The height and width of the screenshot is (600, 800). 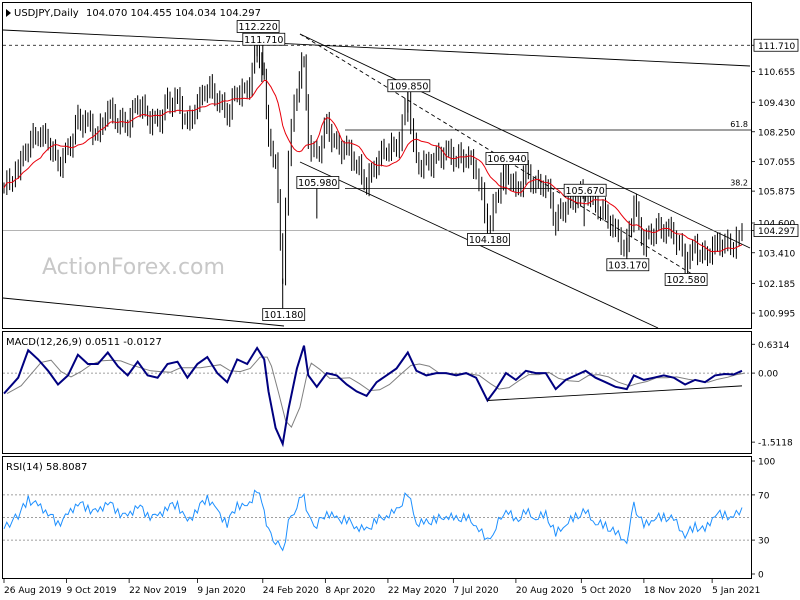 I want to click on annotation-label: 104.180, so click(x=488, y=240).